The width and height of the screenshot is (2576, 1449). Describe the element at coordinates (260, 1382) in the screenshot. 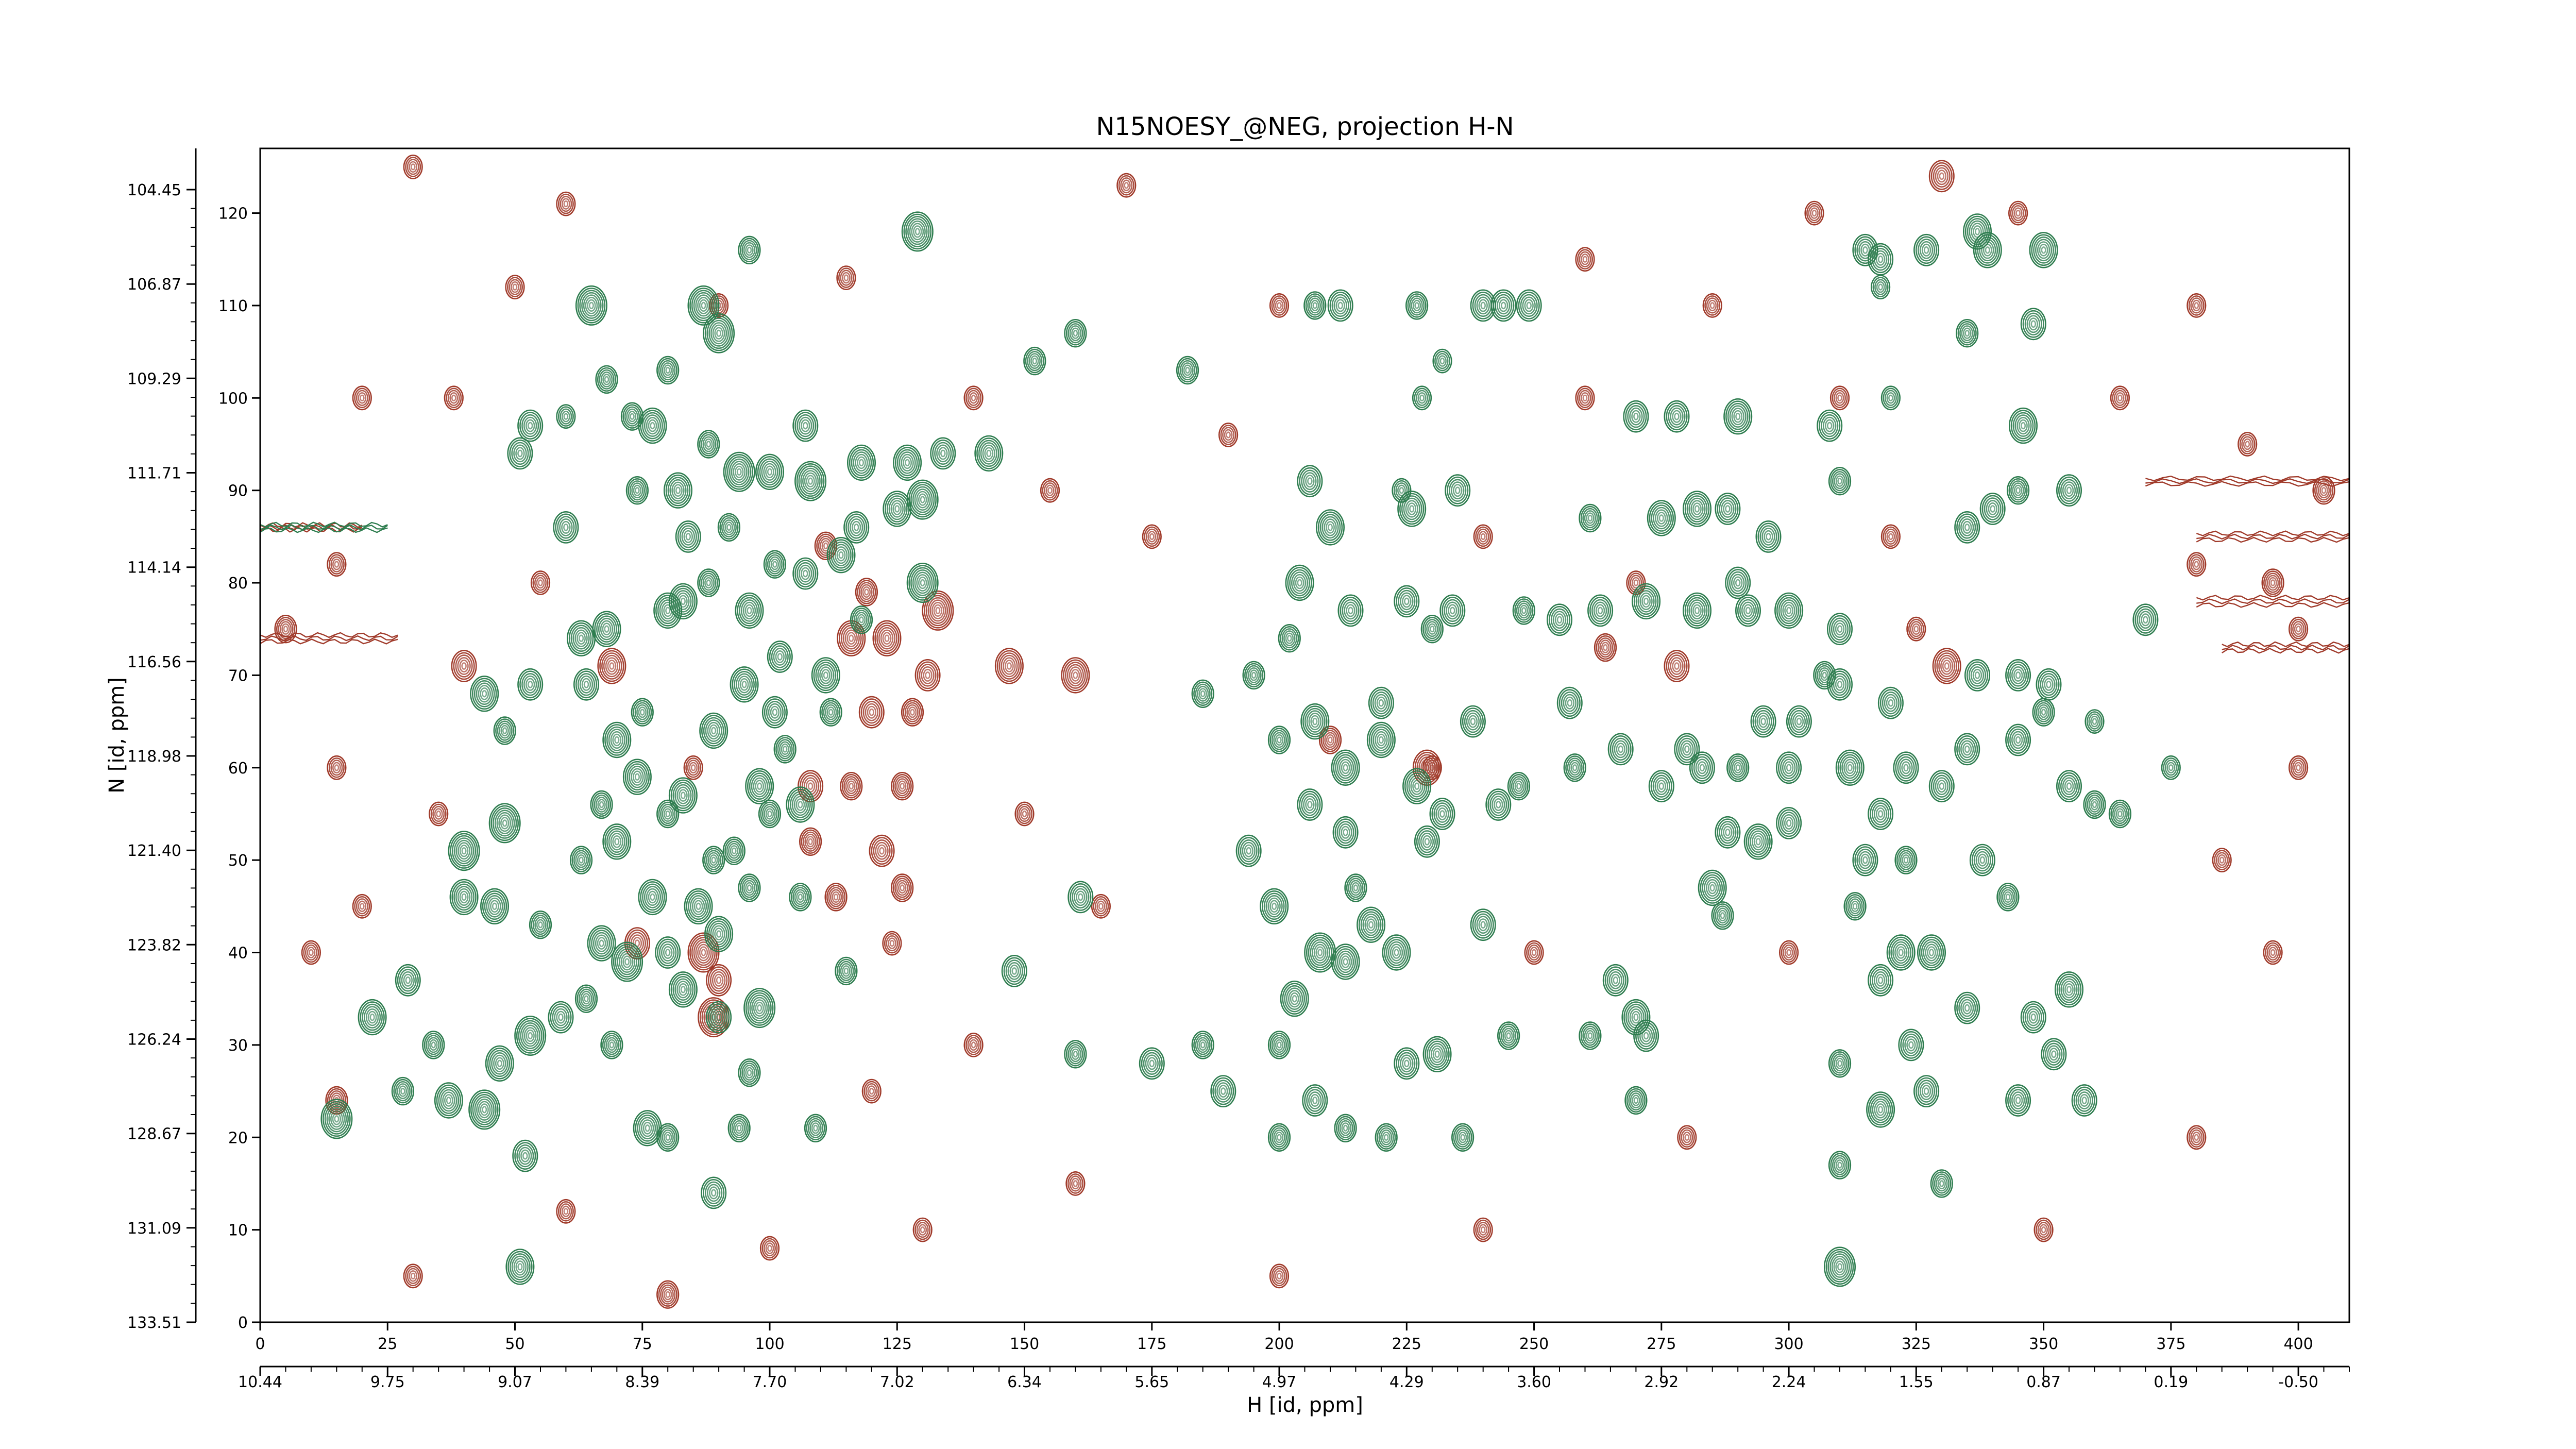

I see `bottom-ppm-tick-label: 10.44` at that location.